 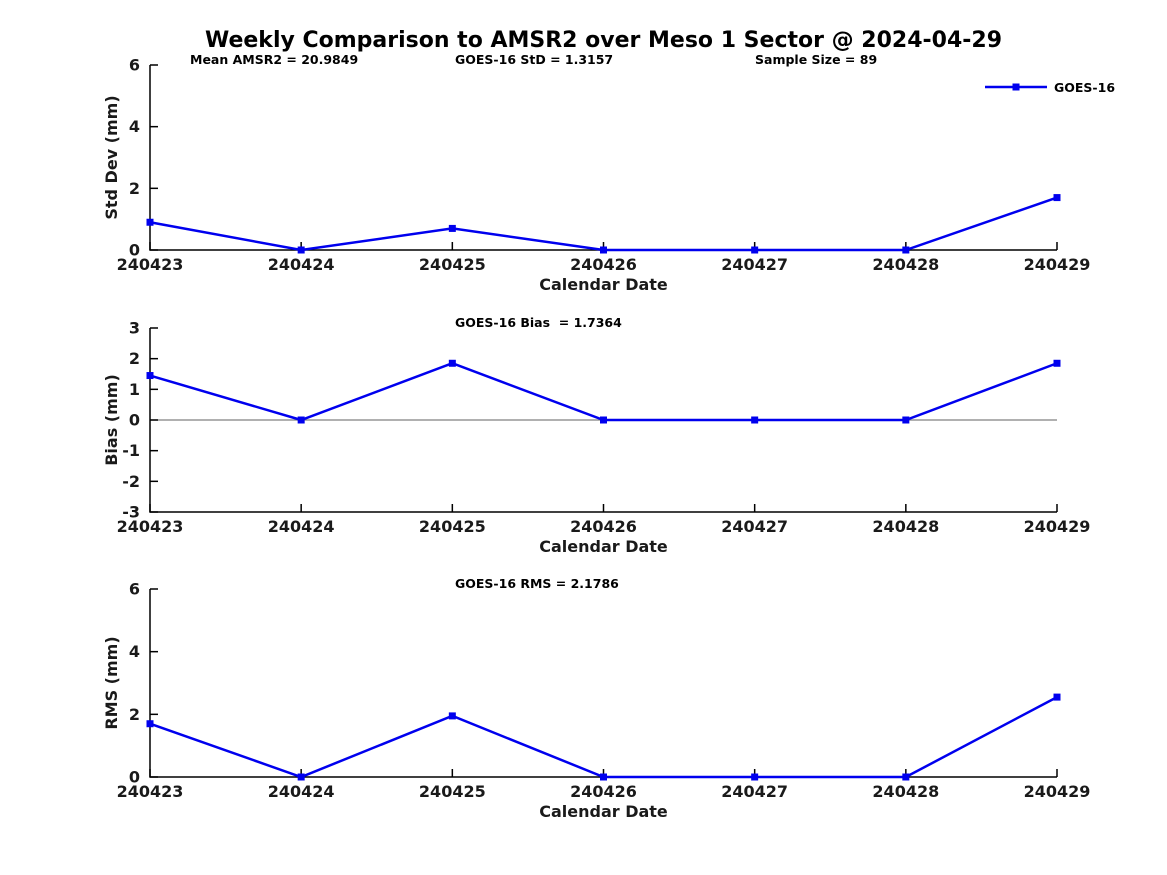 What do you see at coordinates (131, 450) in the screenshot?
I see `y-tick-label: -1` at bounding box center [131, 450].